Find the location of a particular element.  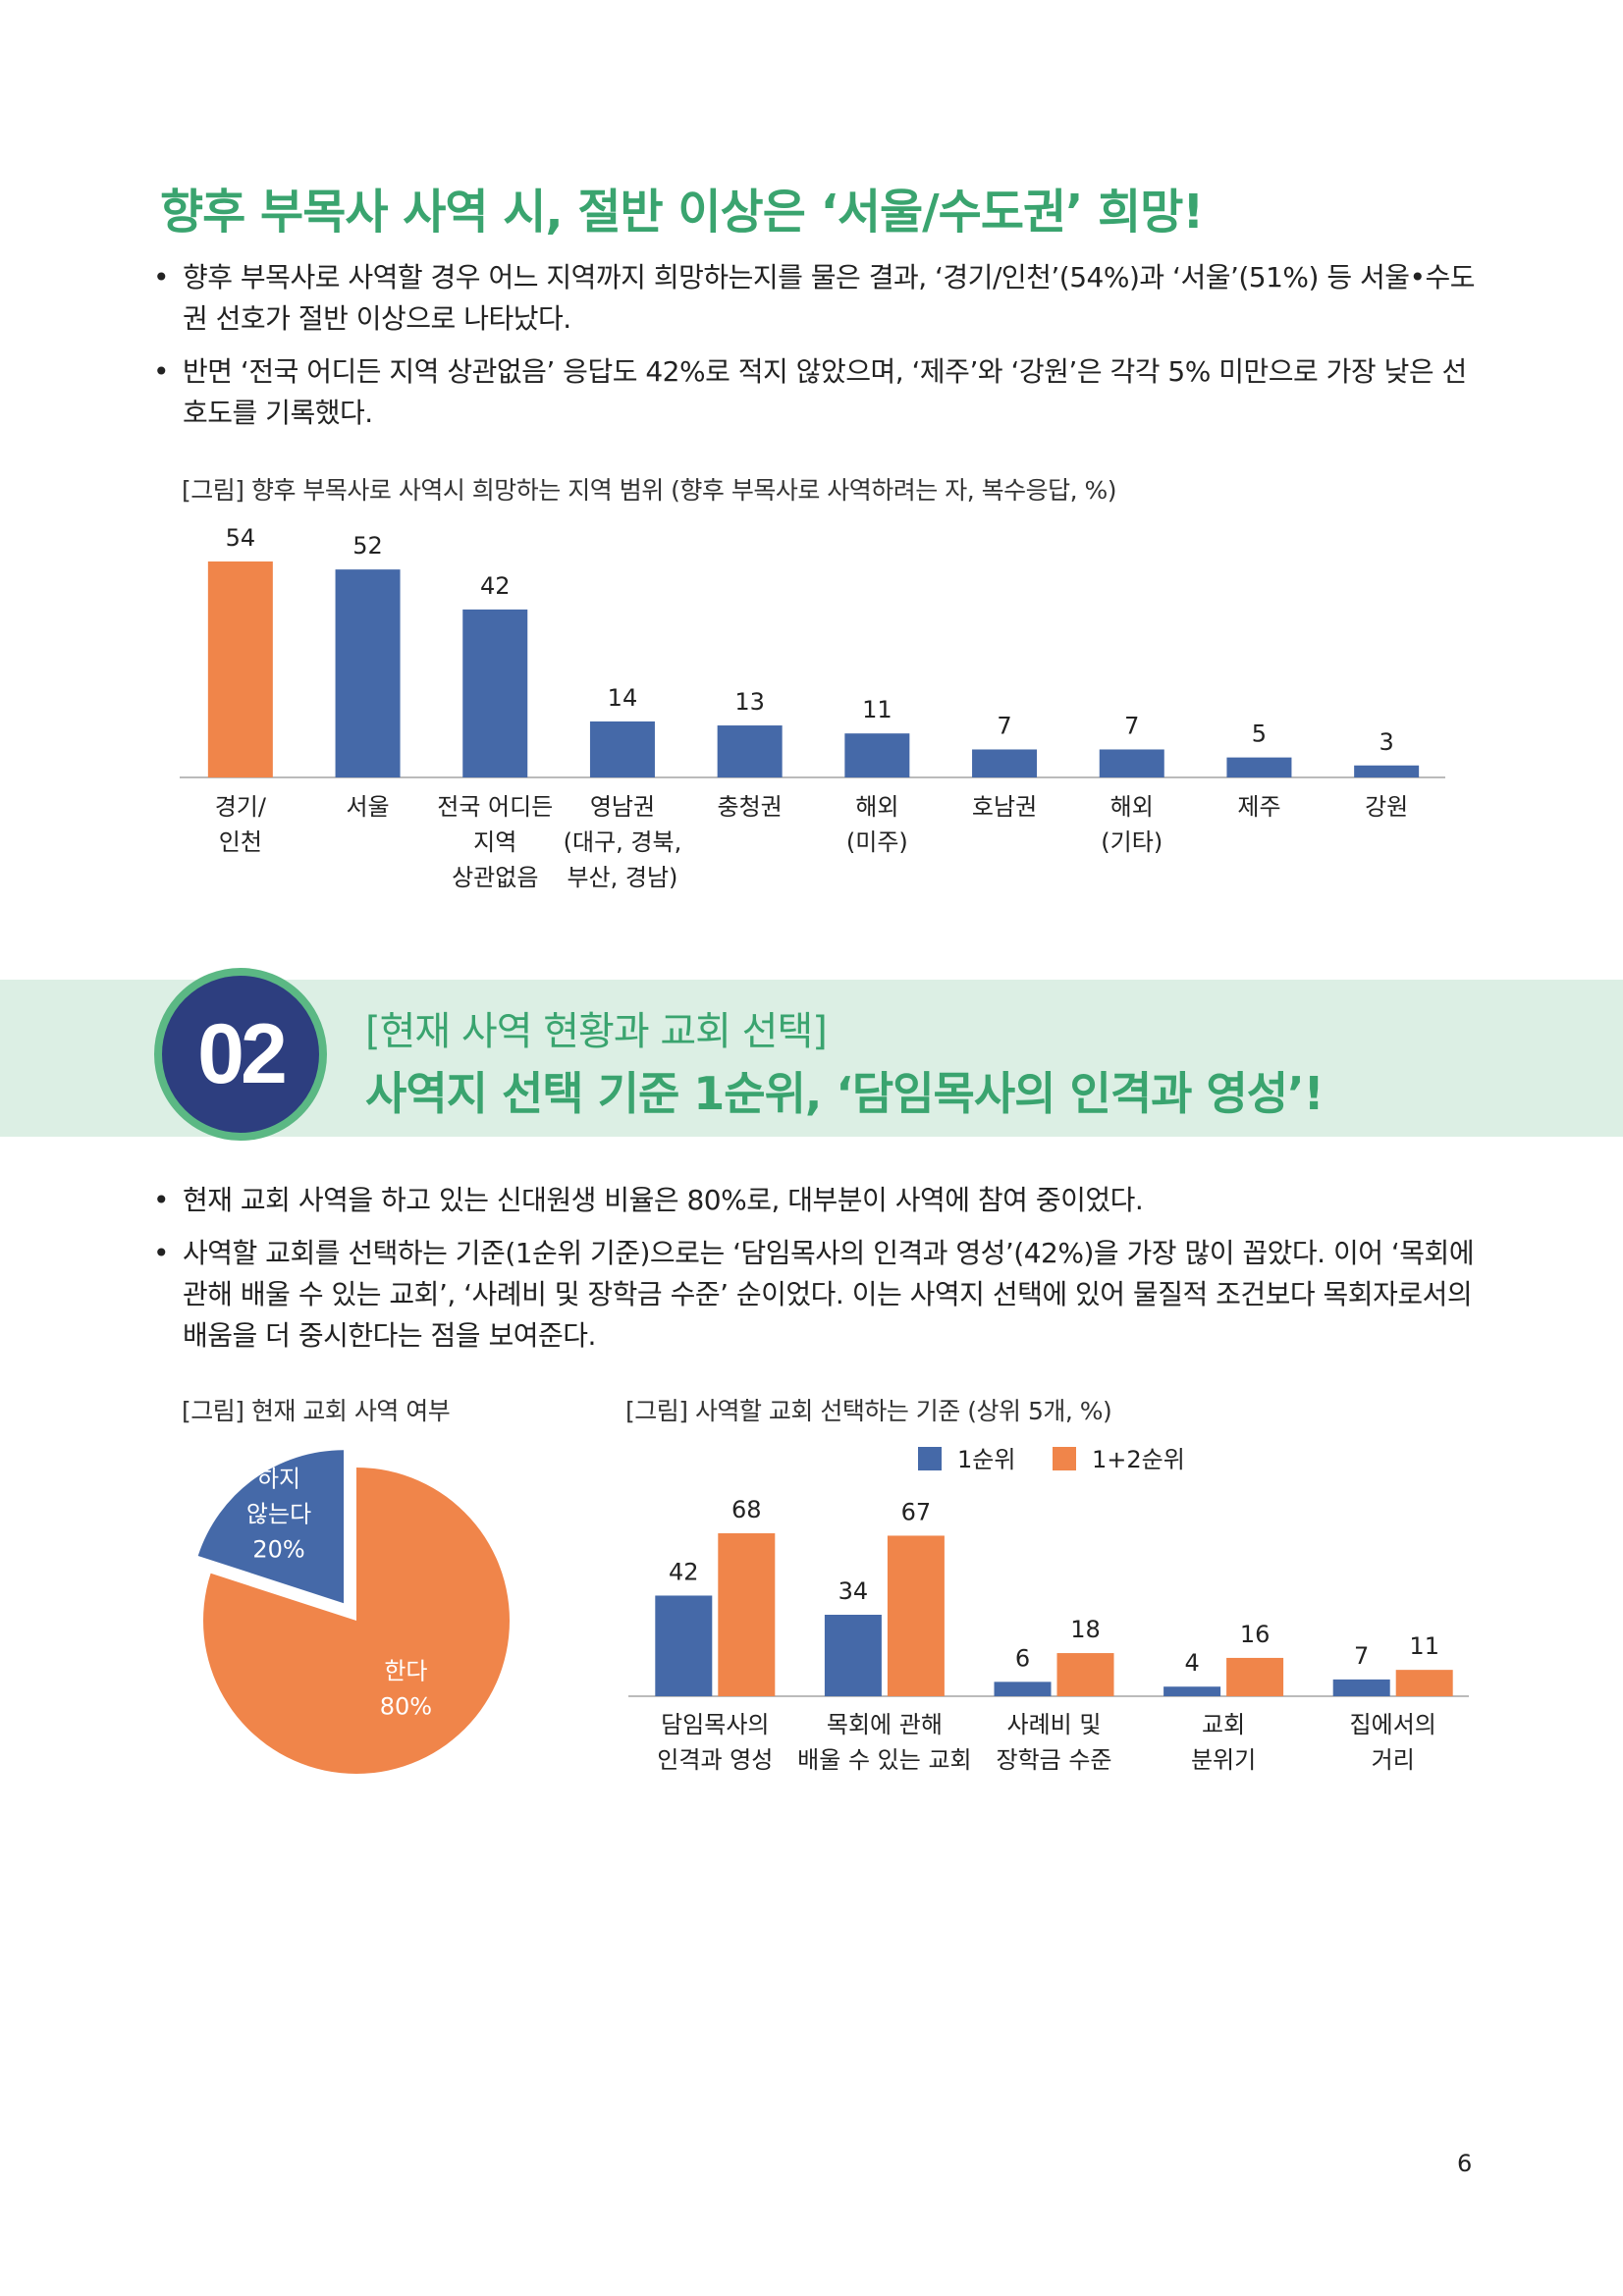

x-tick-label: (대구, 경북, is located at coordinates (623, 842).